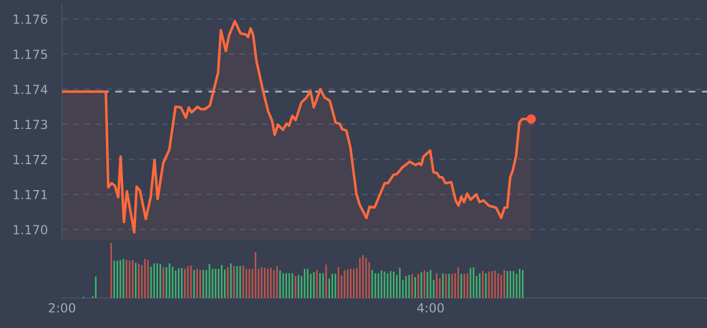  I want to click on y-tick-label: 1.172, so click(30, 159).